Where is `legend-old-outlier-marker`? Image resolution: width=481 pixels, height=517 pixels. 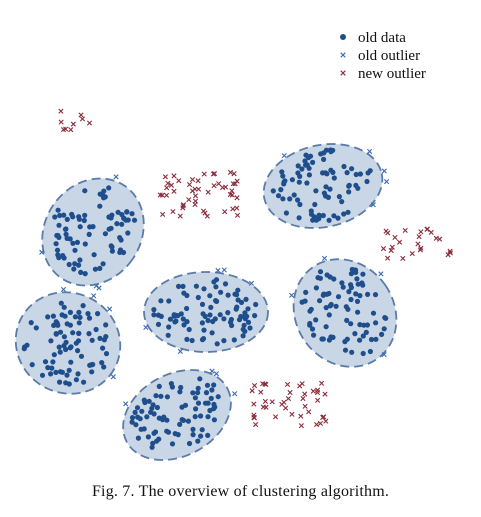 legend-old-outlier-marker is located at coordinates (343, 55).